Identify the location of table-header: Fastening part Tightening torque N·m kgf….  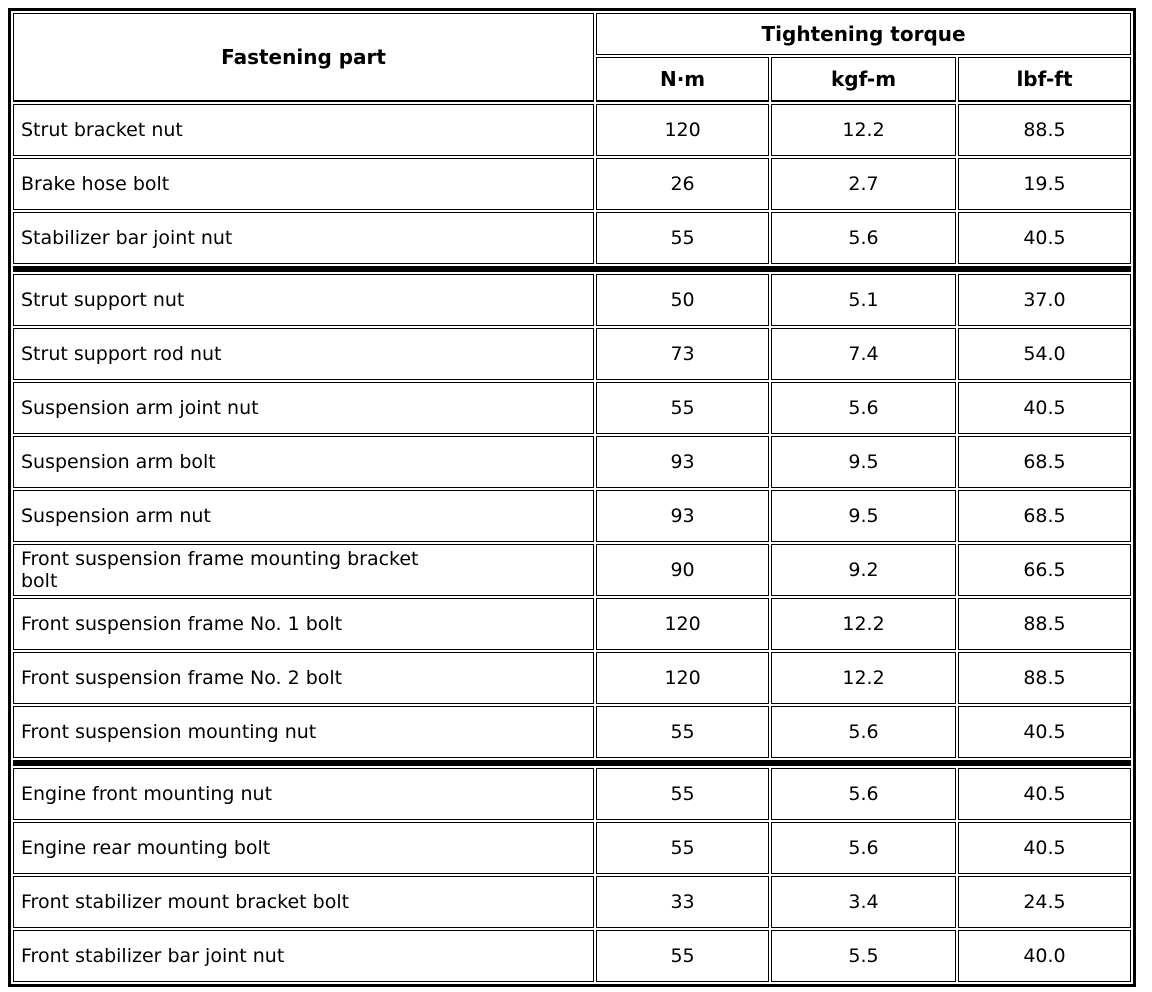
(572, 57).